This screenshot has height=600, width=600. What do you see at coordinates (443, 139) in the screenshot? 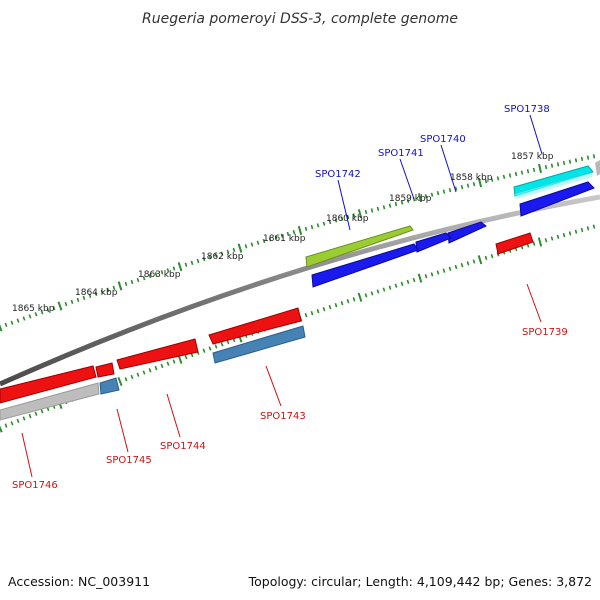
I see `gene-label-spo1740: SPO1740` at bounding box center [443, 139].